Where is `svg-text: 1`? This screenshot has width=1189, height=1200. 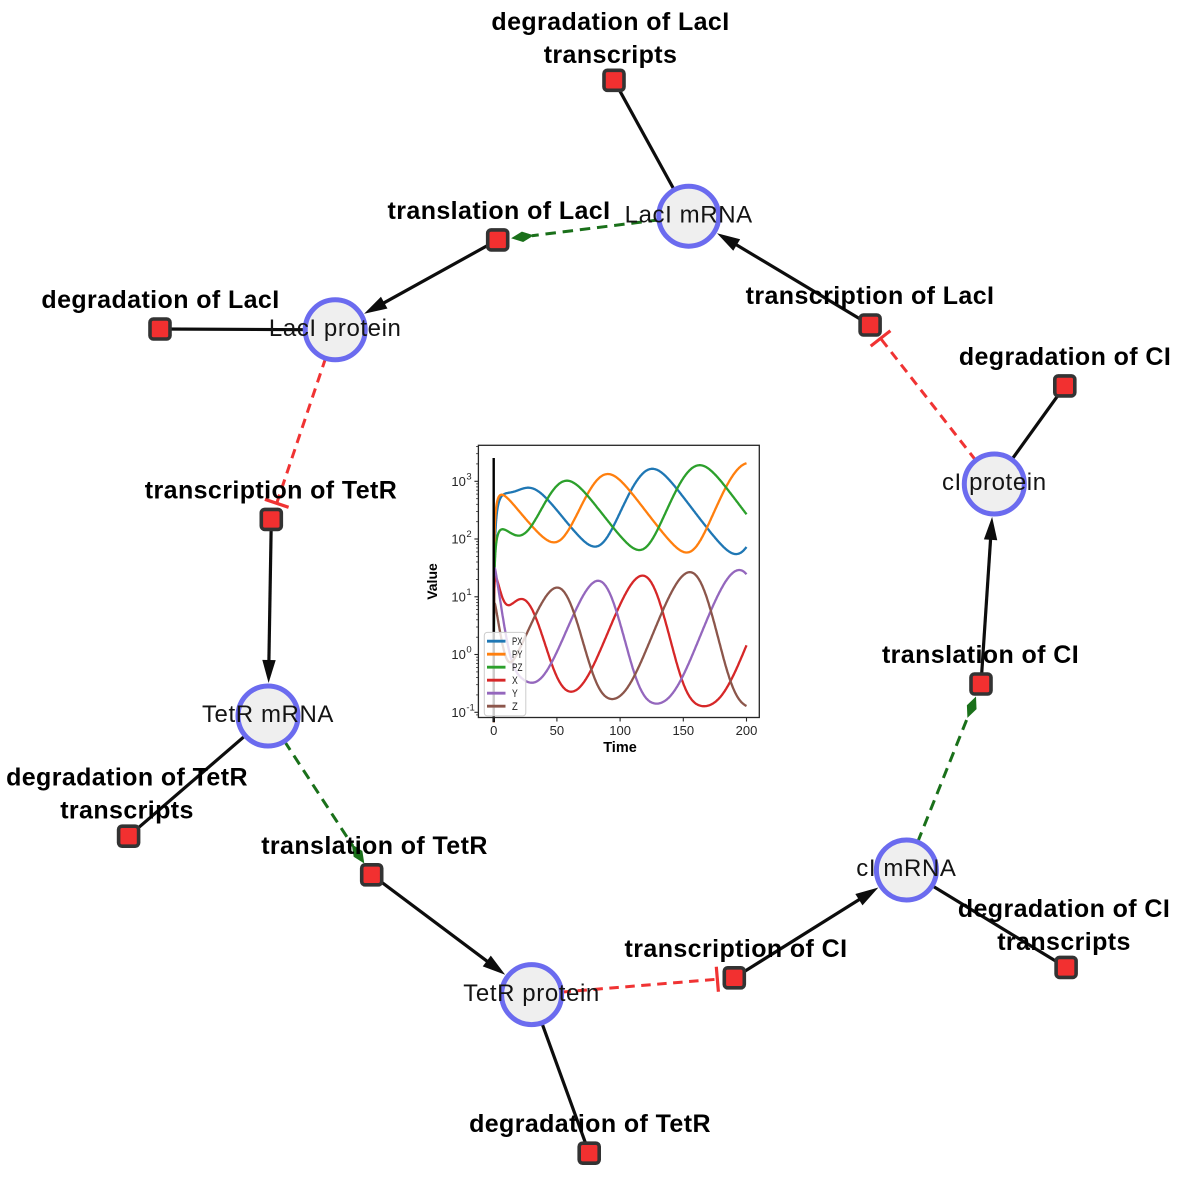 svg-text: 1 is located at coordinates (468, 592).